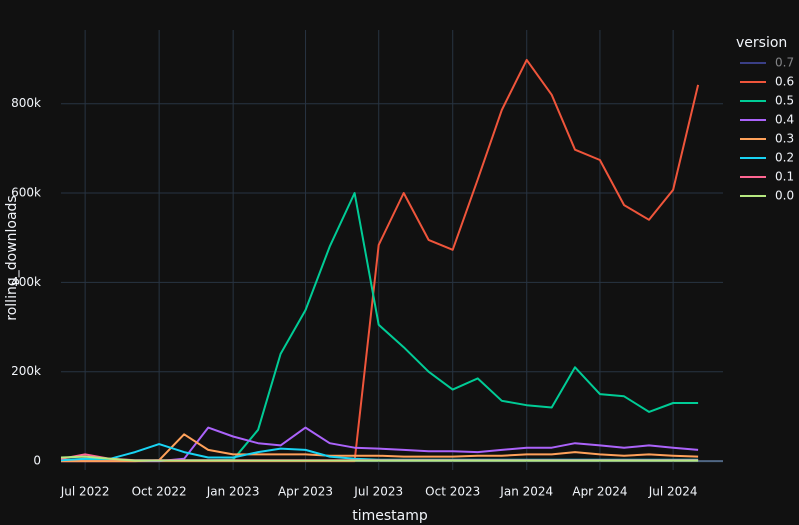 This screenshot has height=525, width=799. Describe the element at coordinates (85, 492) in the screenshot. I see `x-tick-label: Jul 2022` at that location.